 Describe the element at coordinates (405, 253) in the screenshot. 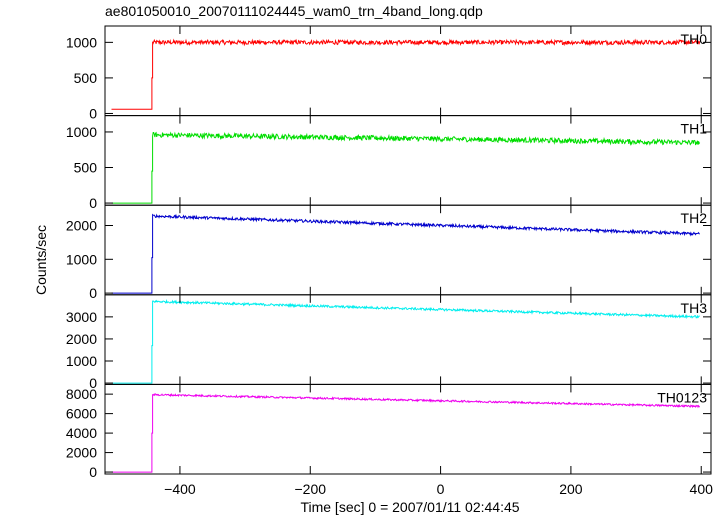

I see `series-line-th2` at that location.